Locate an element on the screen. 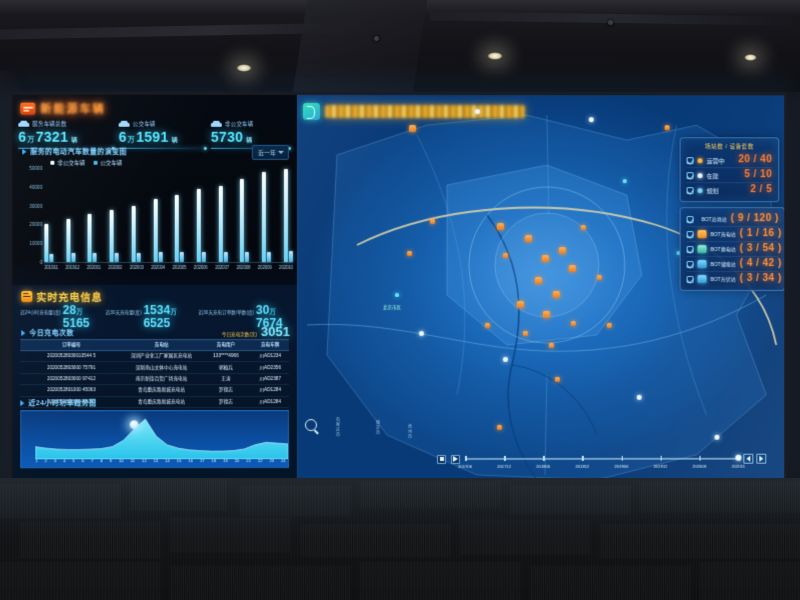  bot-legend-row: BOT换电站( 3 / 54 ) is located at coordinates (734, 249).